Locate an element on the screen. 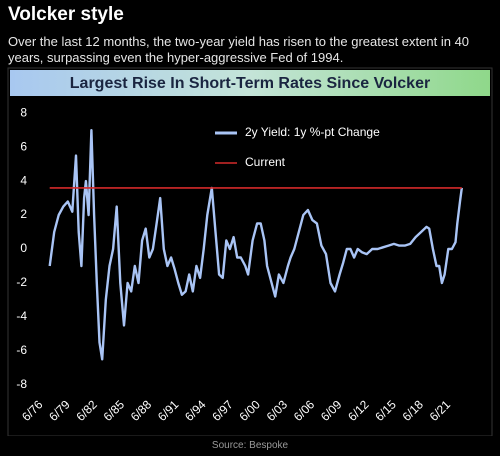 The height and width of the screenshot is (456, 500). y-tick-label: -8 is located at coordinates (21, 384).